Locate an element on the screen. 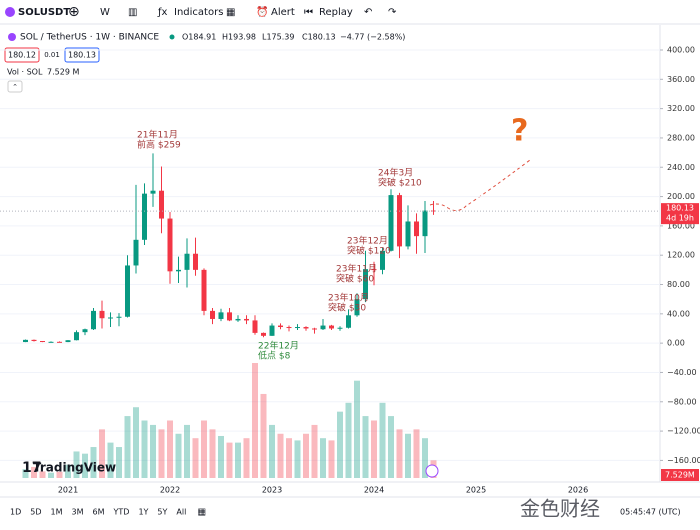  annotation: 前高 $259 is located at coordinates (159, 145).